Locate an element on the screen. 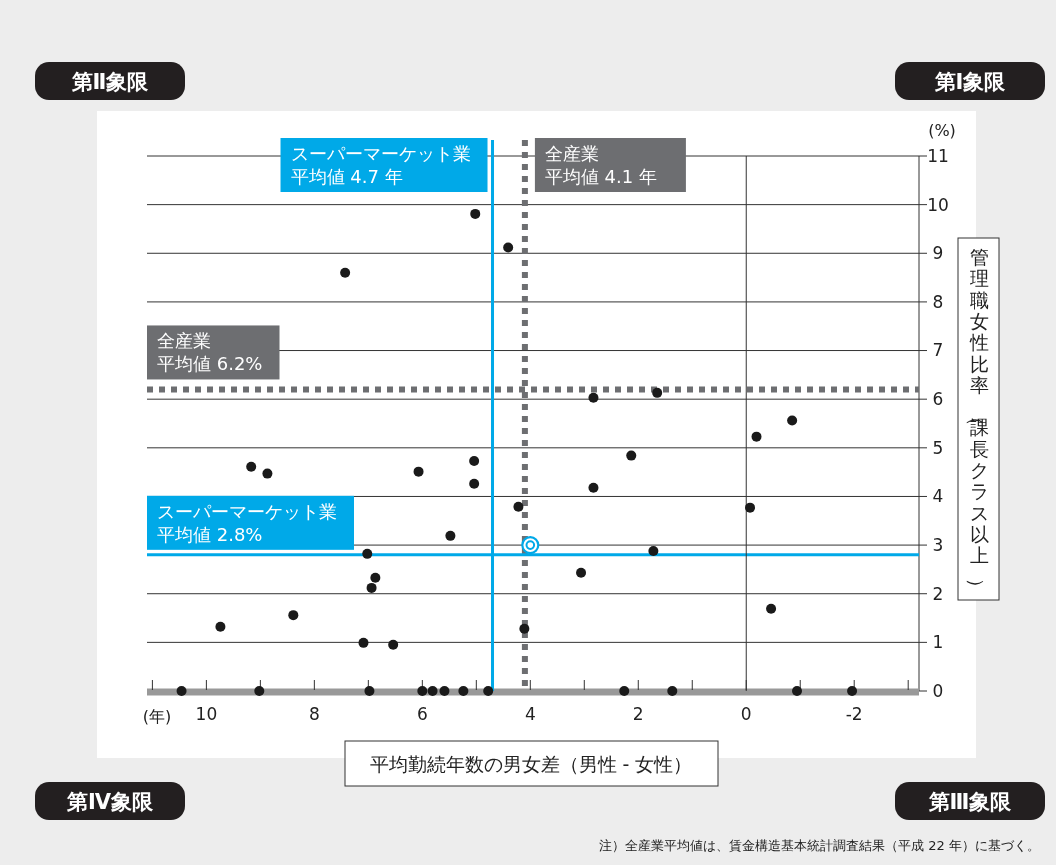 The height and width of the screenshot is (865, 1056). text: 第Ⅱ象限 is located at coordinates (110, 82).